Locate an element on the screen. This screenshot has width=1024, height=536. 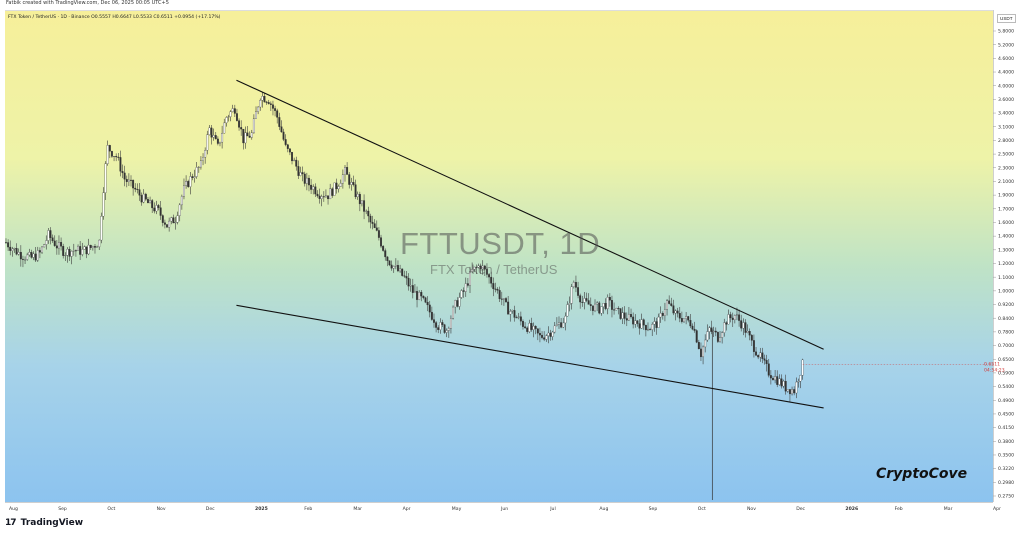
y-tick-label: 3.4000 is located at coordinates (1006, 114).